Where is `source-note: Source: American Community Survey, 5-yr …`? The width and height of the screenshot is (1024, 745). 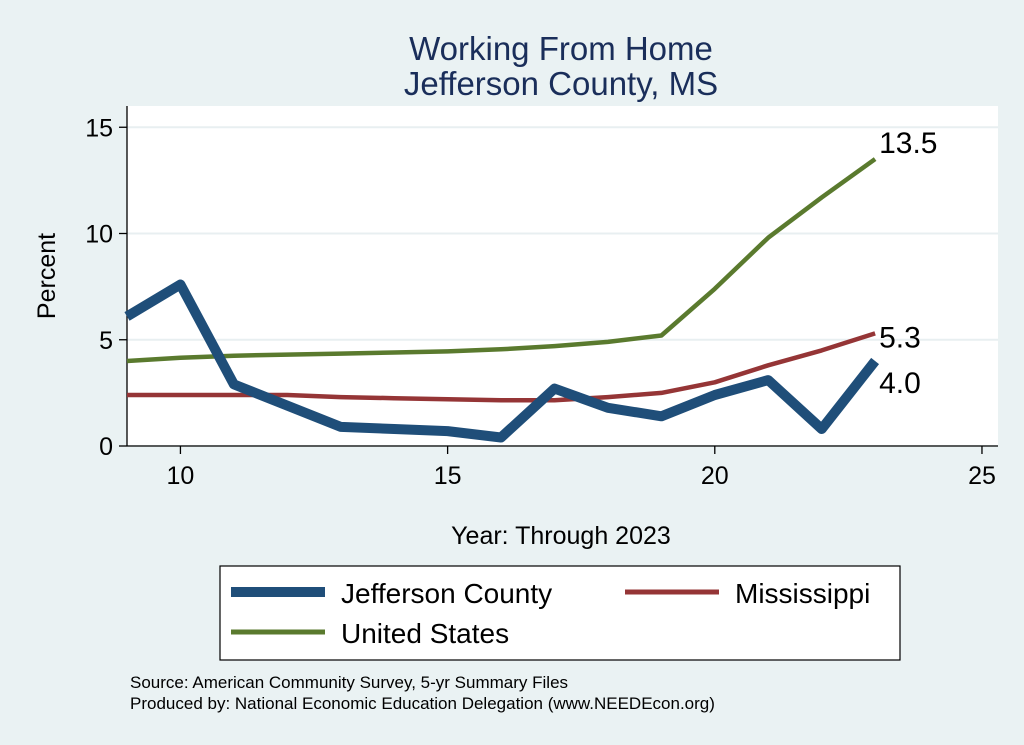
source-note: Source: American Community Survey, 5-yr … is located at coordinates (349, 682).